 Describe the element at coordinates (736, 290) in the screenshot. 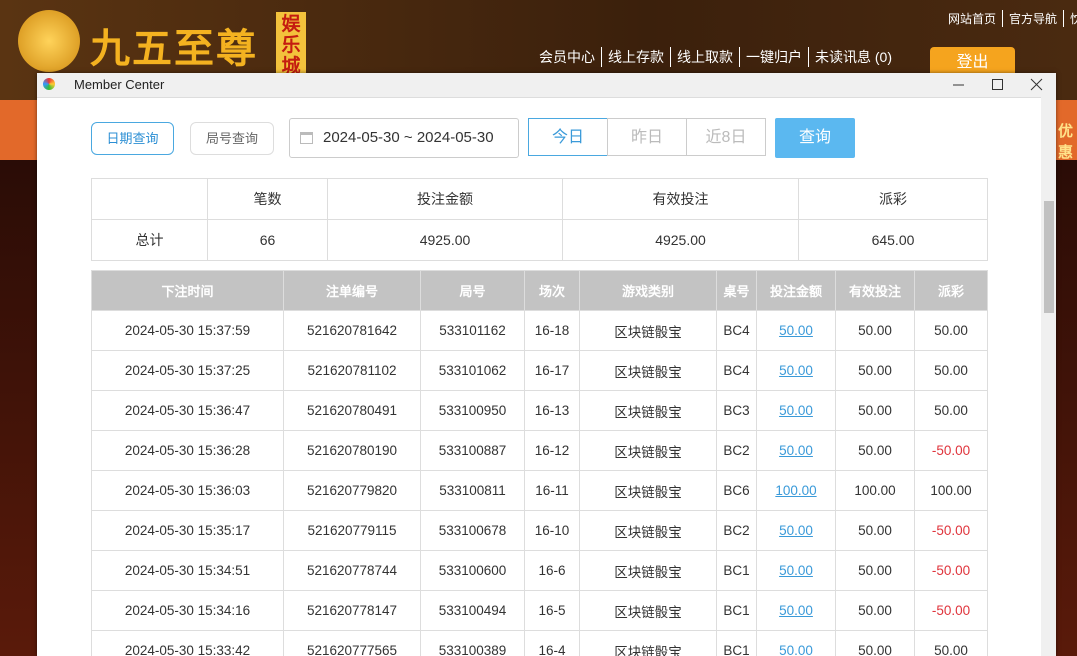

I see `header-cell: 桌号` at that location.